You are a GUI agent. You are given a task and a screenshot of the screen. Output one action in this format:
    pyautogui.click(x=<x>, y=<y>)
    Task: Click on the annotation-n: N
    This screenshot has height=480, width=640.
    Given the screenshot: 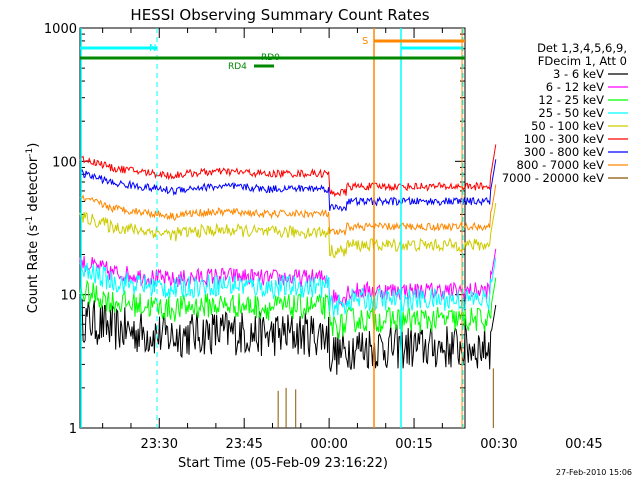 What is the action you would take?
    pyautogui.click(x=152, y=48)
    